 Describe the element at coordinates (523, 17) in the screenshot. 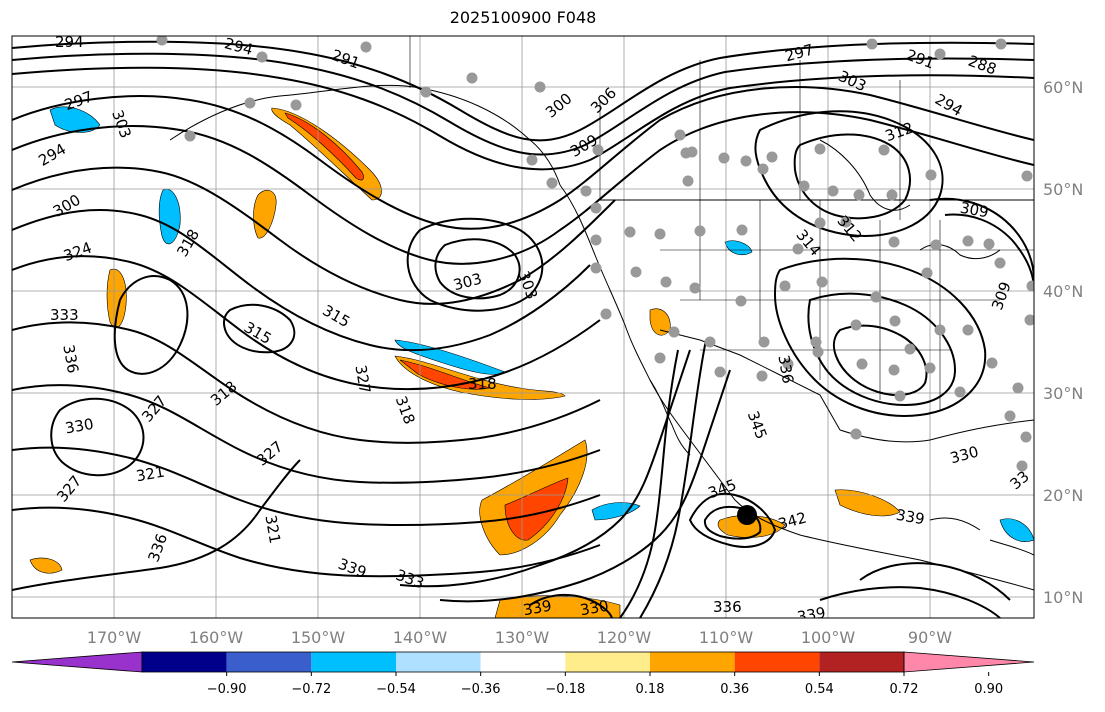

I see `map-title: 2025100900 F048` at that location.